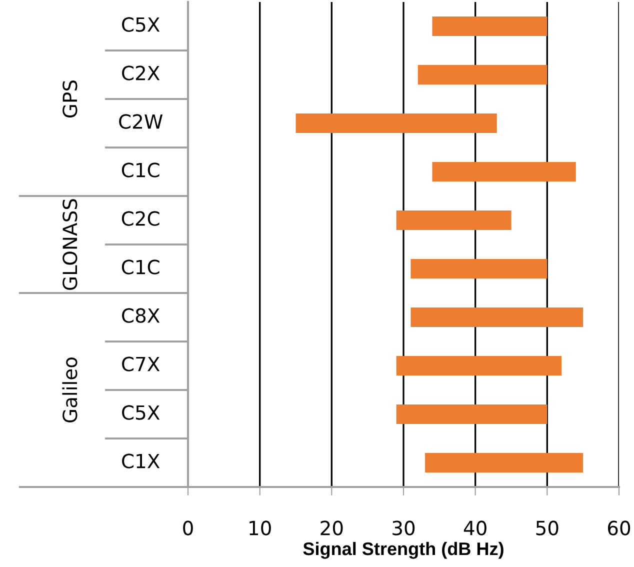 The height and width of the screenshot is (567, 634). What do you see at coordinates (475, 528) in the screenshot?
I see `x-tick-label: 40` at bounding box center [475, 528].